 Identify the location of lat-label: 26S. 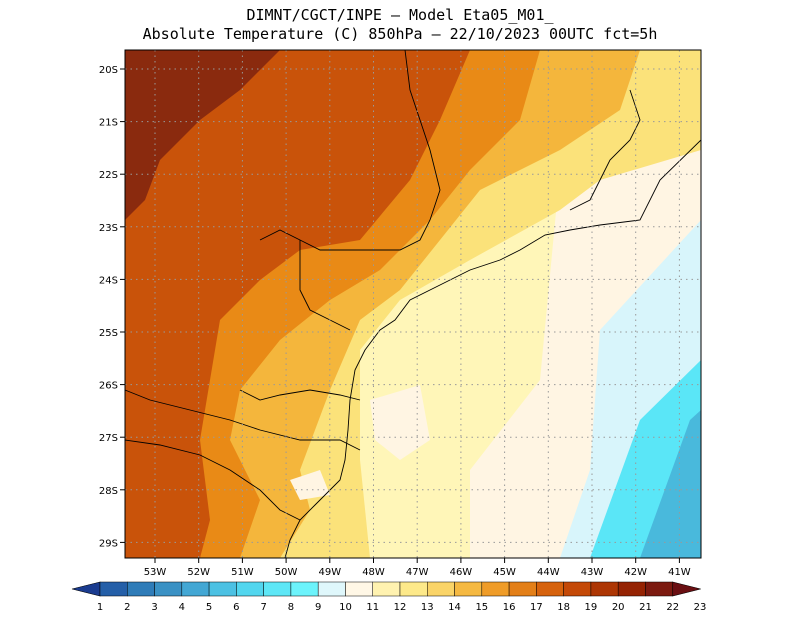
(108, 386).